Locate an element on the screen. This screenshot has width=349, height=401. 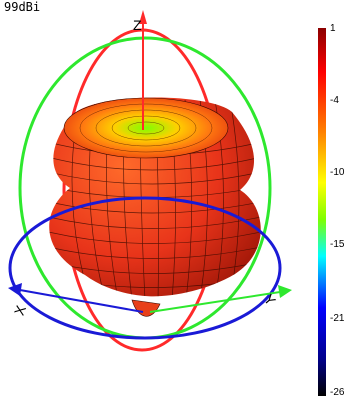
colorbar-tick-6: -26 is located at coordinates (337, 392).